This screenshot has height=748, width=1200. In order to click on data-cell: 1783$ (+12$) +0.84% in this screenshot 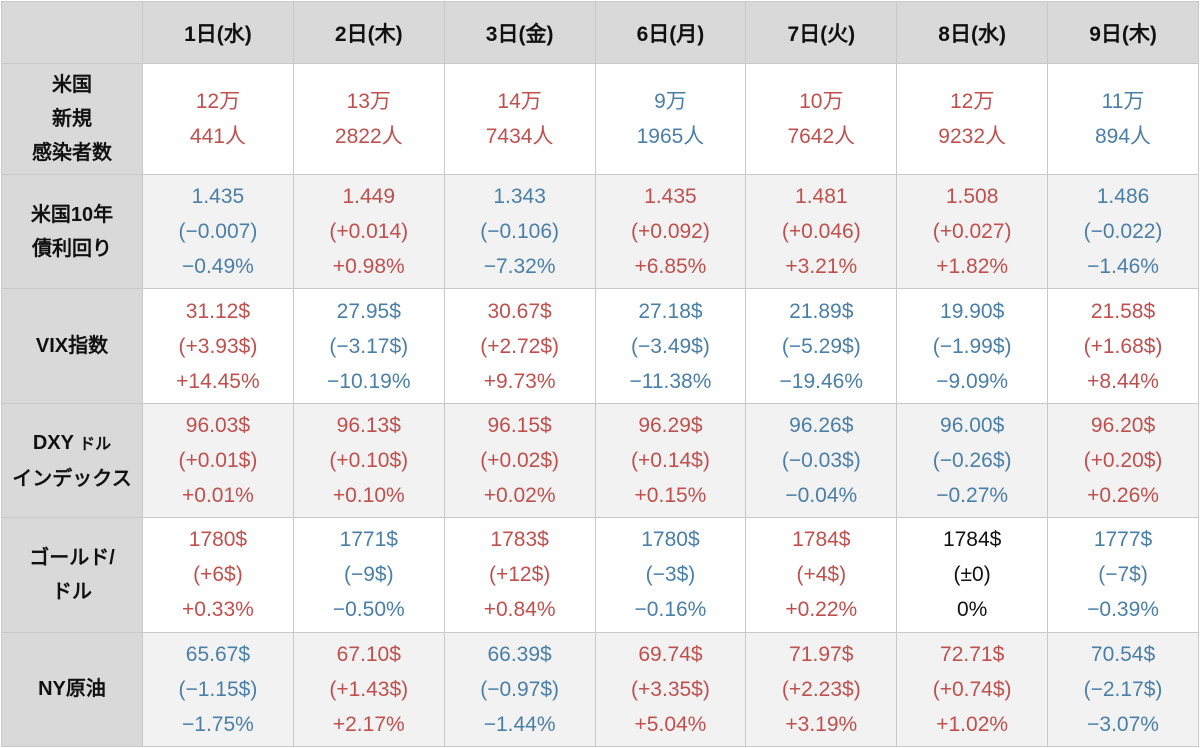, I will do `click(519, 575)`.